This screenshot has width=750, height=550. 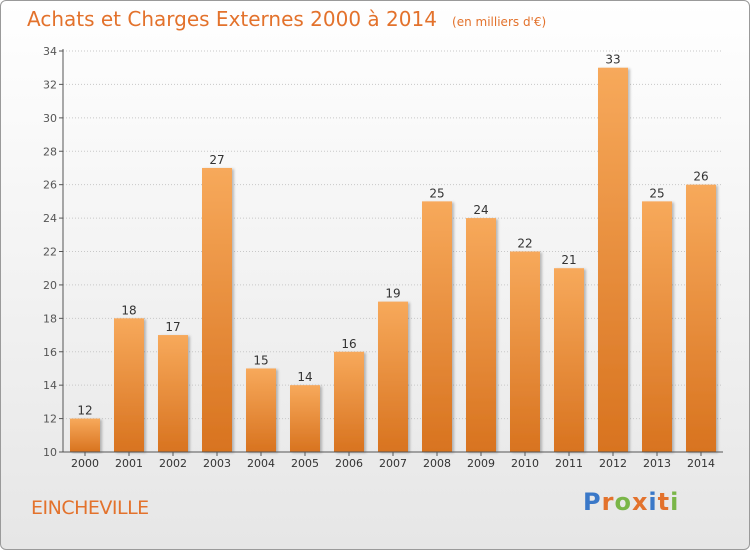 What do you see at coordinates (50, 218) in the screenshot?
I see `y-tick-label: 24` at bounding box center [50, 218].